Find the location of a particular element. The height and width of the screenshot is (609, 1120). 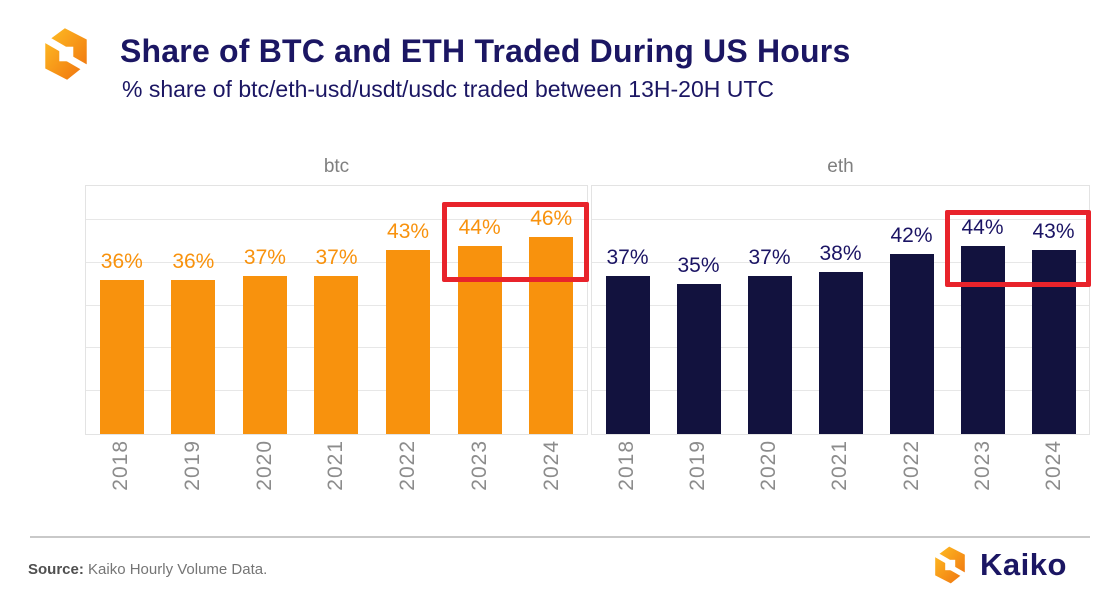

bar-value-label: 46% is located at coordinates (551, 219).